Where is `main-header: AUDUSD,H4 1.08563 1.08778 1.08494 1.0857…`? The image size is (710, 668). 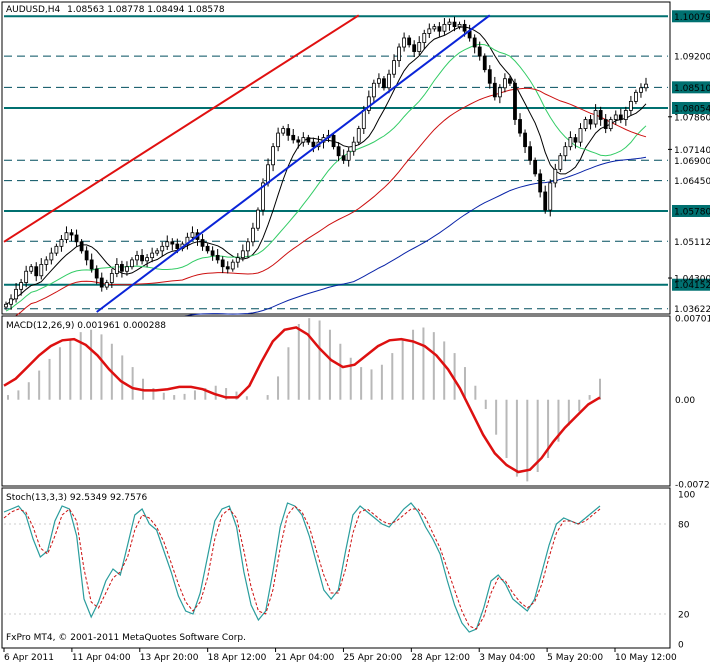
main-header: AUDUSD,H4 1.08563 1.08778 1.08494 1.0857… is located at coordinates (115, 10).